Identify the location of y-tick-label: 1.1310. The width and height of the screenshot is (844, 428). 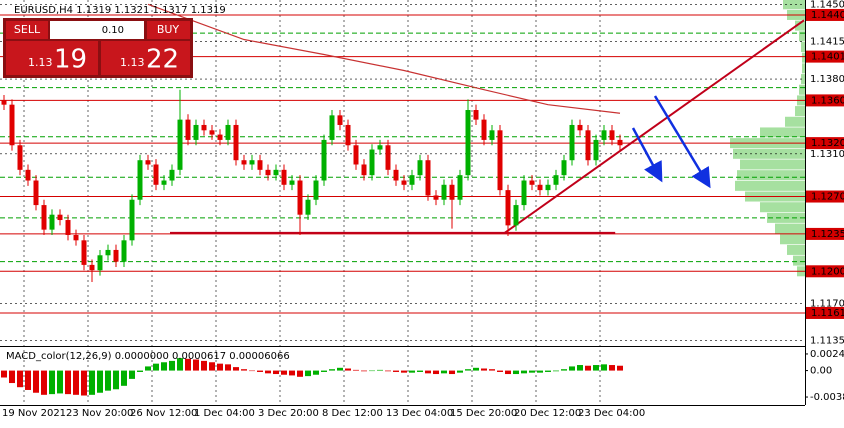
(827, 154).